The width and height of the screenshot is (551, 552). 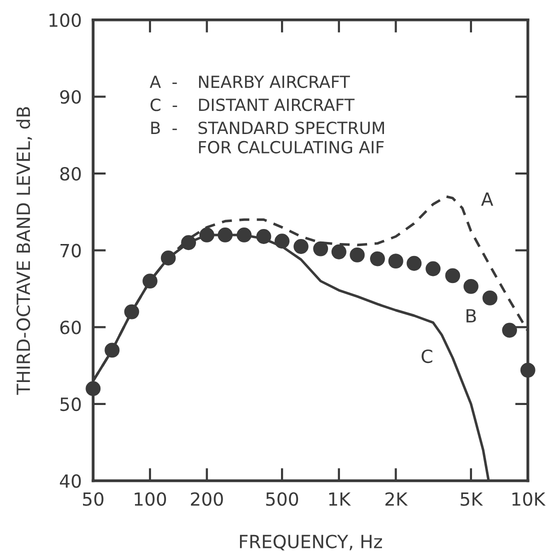 What do you see at coordinates (340, 499) in the screenshot?
I see `x-tick-label: 1K` at bounding box center [340, 499].